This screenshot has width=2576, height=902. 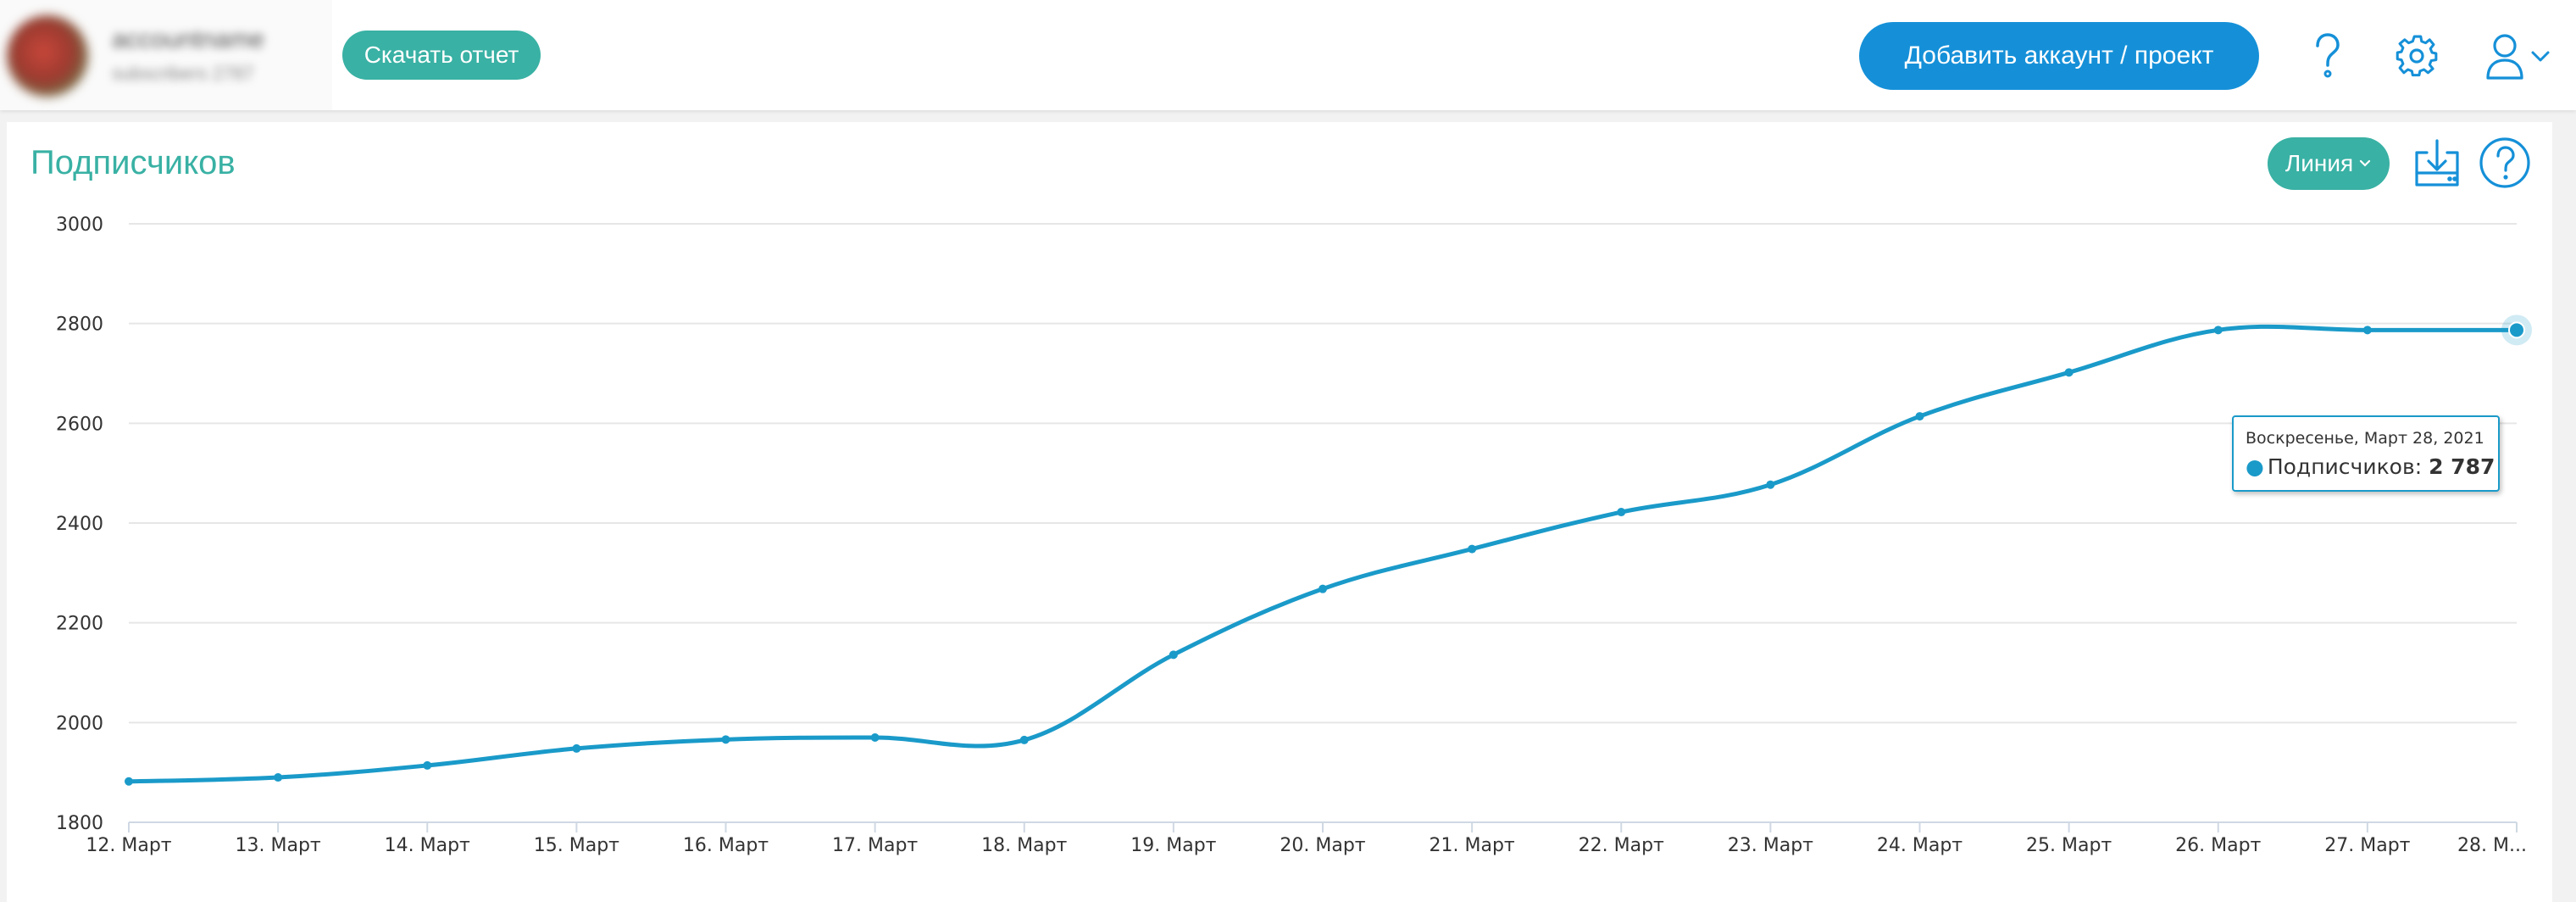 What do you see at coordinates (47, 56) in the screenshot?
I see `avatar` at bounding box center [47, 56].